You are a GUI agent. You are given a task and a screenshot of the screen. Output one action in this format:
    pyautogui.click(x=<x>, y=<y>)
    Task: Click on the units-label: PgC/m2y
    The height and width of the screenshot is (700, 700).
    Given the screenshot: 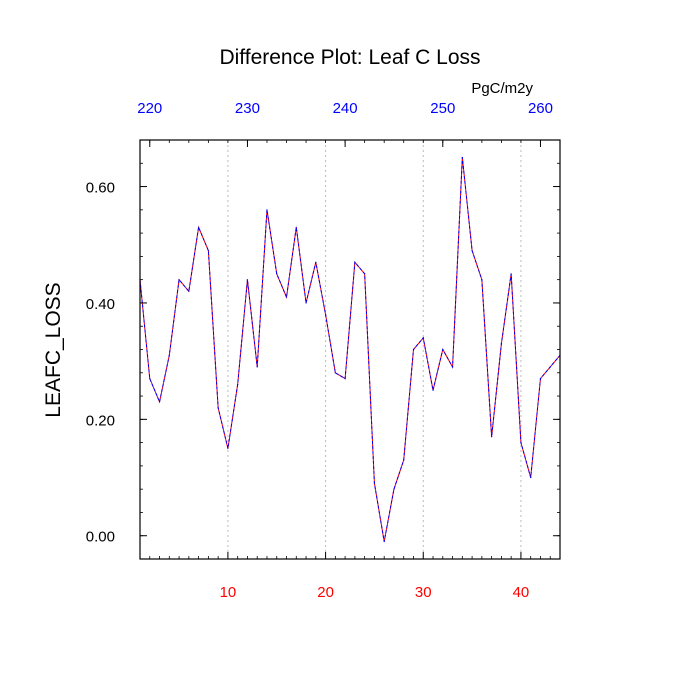 What is the action you would take?
    pyautogui.click(x=502, y=88)
    